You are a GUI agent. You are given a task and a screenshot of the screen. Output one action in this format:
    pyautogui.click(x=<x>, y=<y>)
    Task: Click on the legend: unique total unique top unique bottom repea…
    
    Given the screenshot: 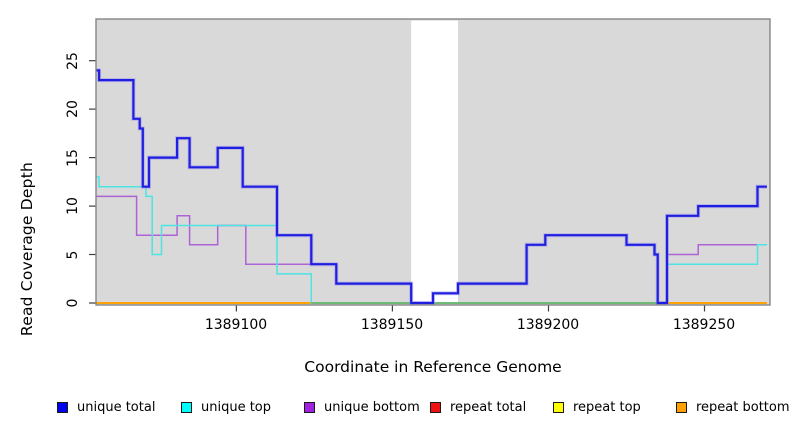 What is the action you would take?
    pyautogui.click(x=396, y=408)
    